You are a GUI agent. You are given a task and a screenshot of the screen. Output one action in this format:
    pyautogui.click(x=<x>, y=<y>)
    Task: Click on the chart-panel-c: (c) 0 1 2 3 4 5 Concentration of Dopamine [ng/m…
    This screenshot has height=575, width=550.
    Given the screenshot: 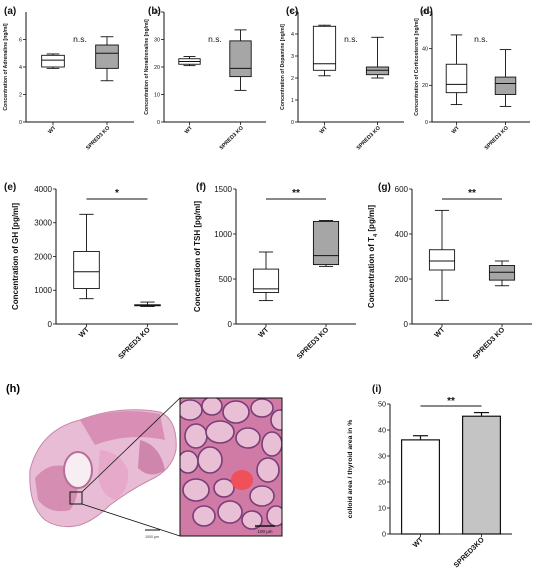 What is the action you would take?
    pyautogui.click(x=342, y=78)
    